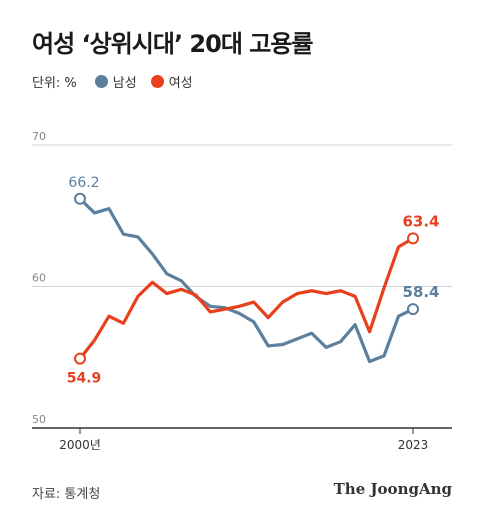 This screenshot has width=480, height=521. What do you see at coordinates (84, 379) in the screenshot?
I see `data-label-female-start: 54.9` at bounding box center [84, 379].